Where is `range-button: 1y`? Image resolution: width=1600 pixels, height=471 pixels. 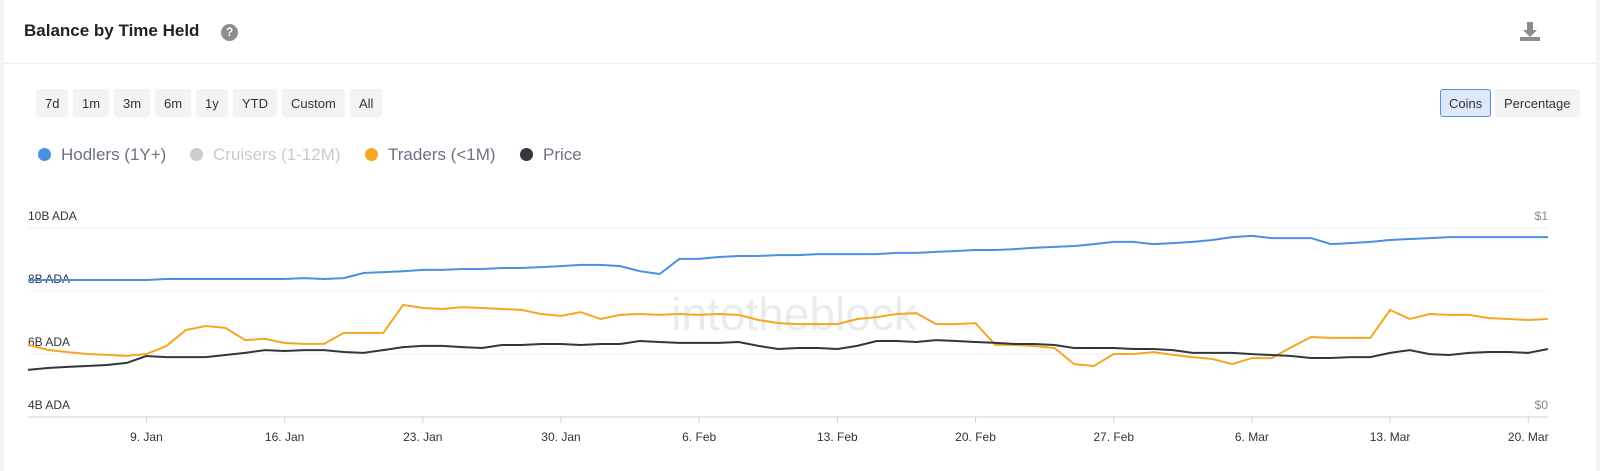
range-button: 1y is located at coordinates (212, 103).